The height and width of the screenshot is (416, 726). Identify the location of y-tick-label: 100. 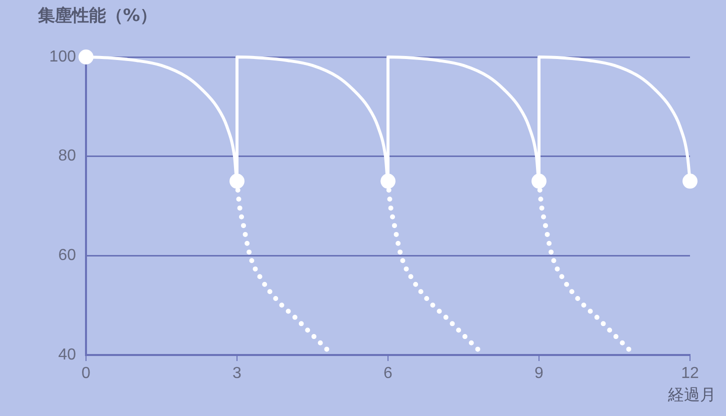
(62, 57).